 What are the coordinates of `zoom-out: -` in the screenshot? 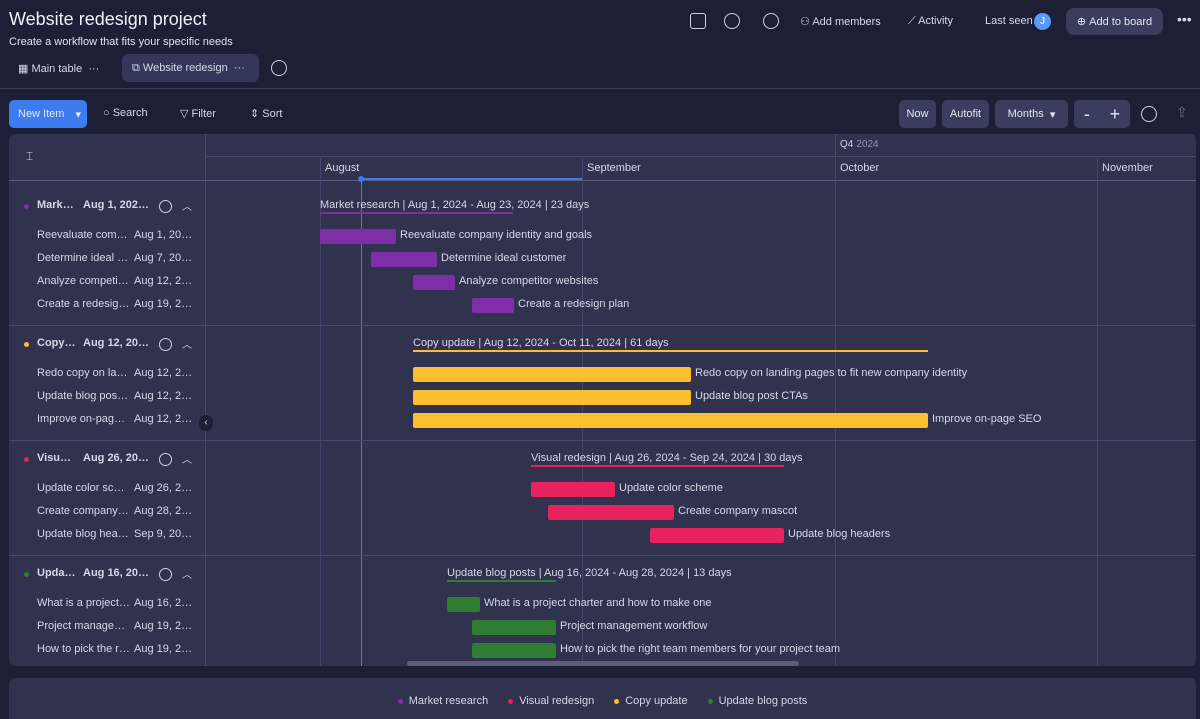 It's located at (1086, 113).